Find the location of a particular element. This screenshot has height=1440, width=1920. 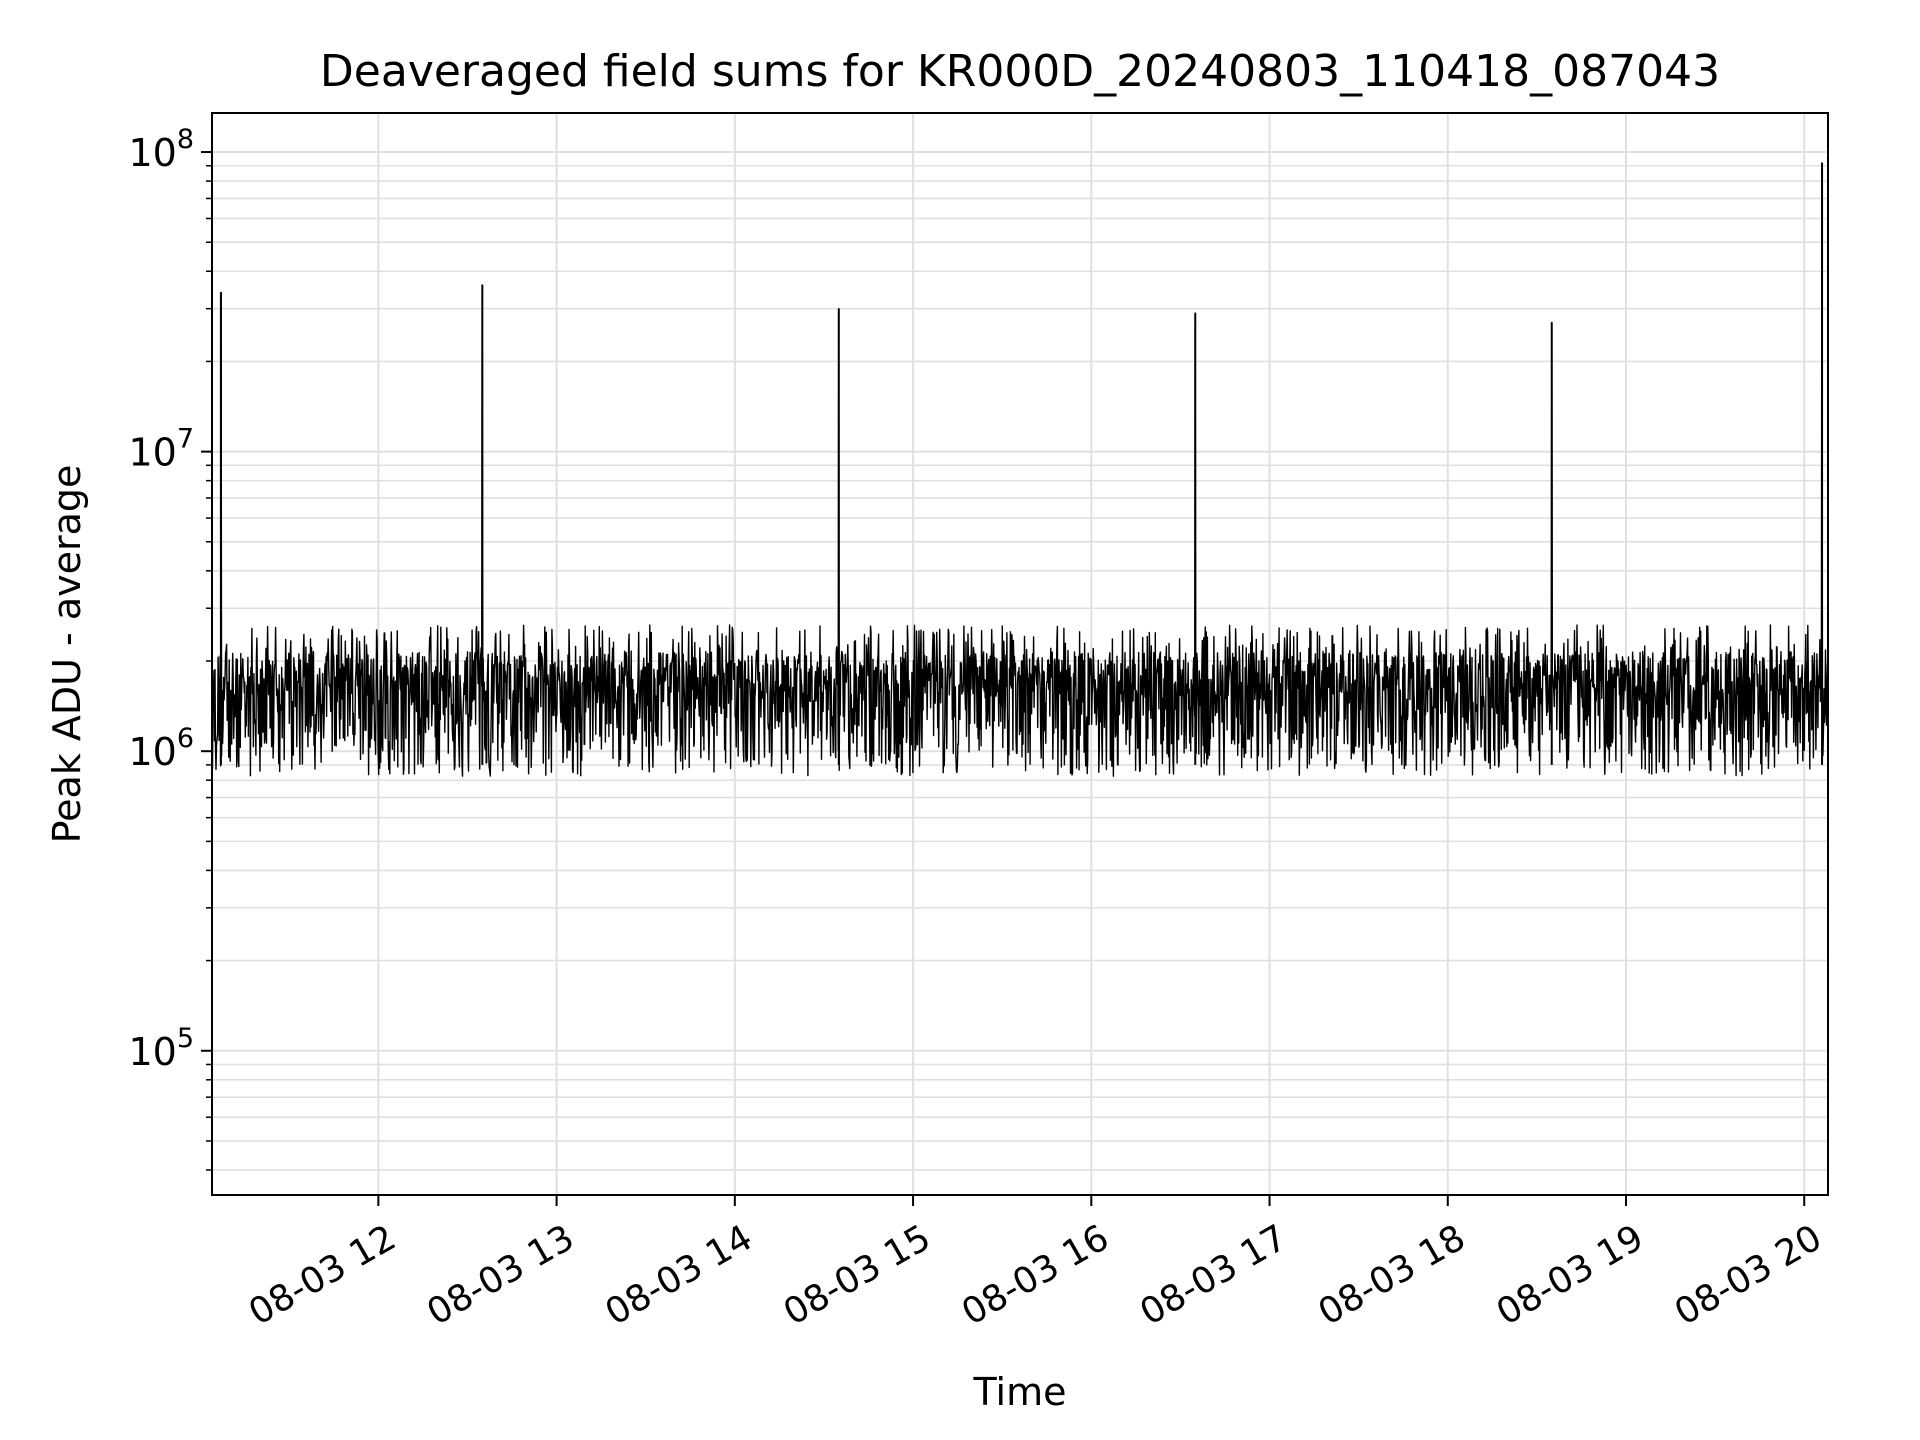

y-tick-label: 10⁸ is located at coordinates (161, 149).